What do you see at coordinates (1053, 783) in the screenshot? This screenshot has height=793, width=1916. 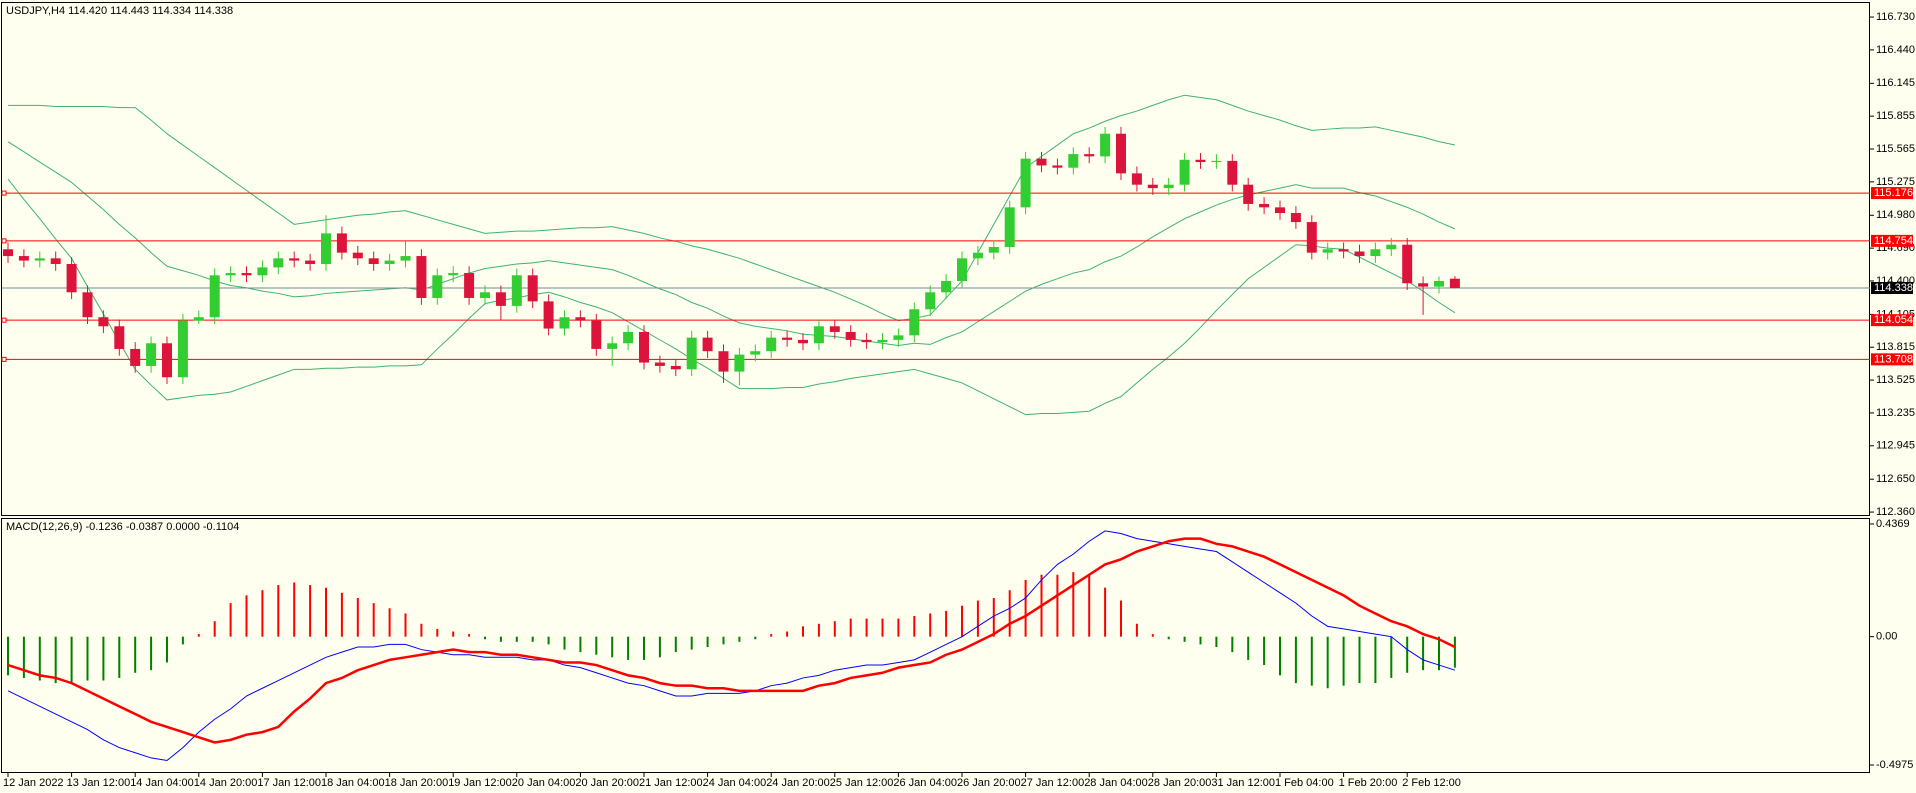 I see `x-tick-label: 27 Jan 12:00` at bounding box center [1053, 783].